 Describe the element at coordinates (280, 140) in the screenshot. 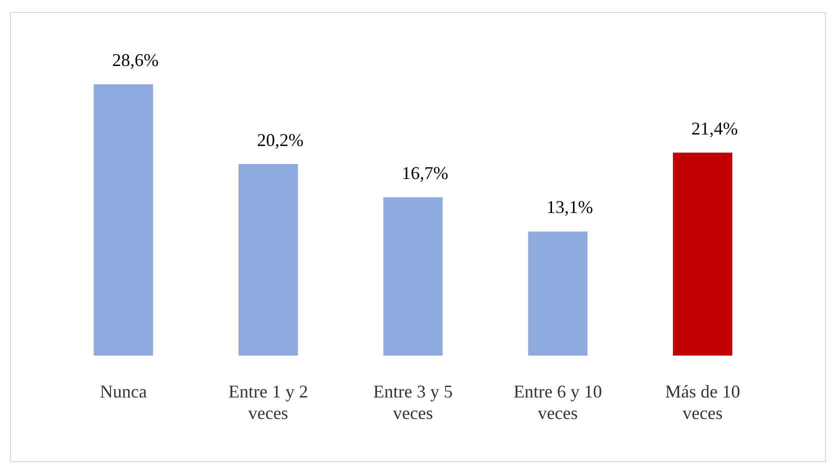

I see `data-label: 20,2%` at that location.